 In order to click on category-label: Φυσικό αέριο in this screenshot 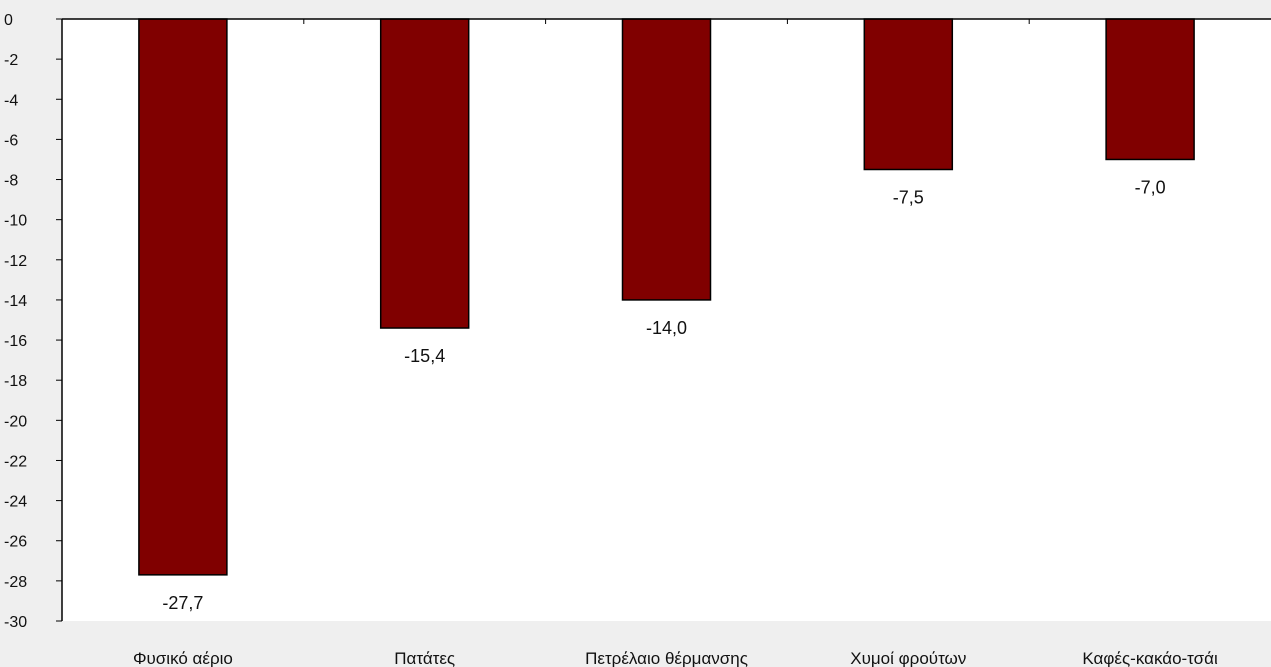, I will do `click(183, 658)`.